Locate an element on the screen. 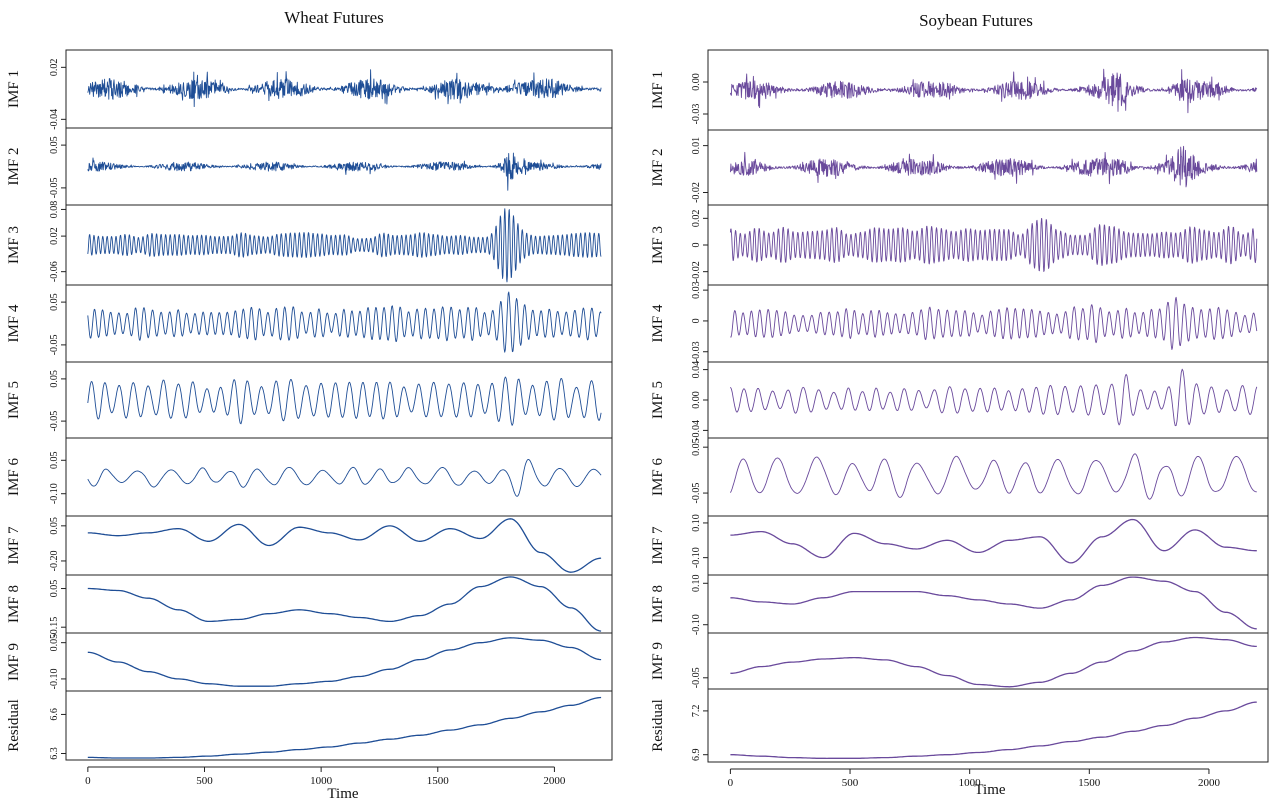 This screenshot has height=807, width=1280. subplot-imf-7: -0.20 0.05 IMF 7 is located at coordinates (309, 545).